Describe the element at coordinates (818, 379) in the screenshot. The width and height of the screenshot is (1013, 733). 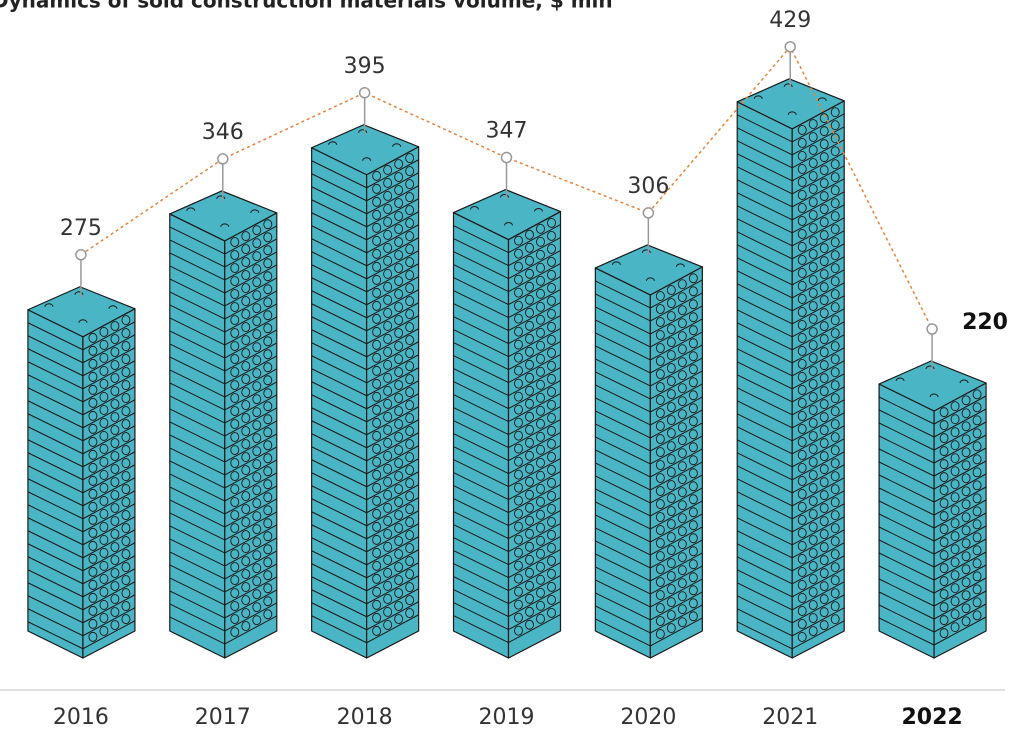
I see `stack-right-face` at that location.